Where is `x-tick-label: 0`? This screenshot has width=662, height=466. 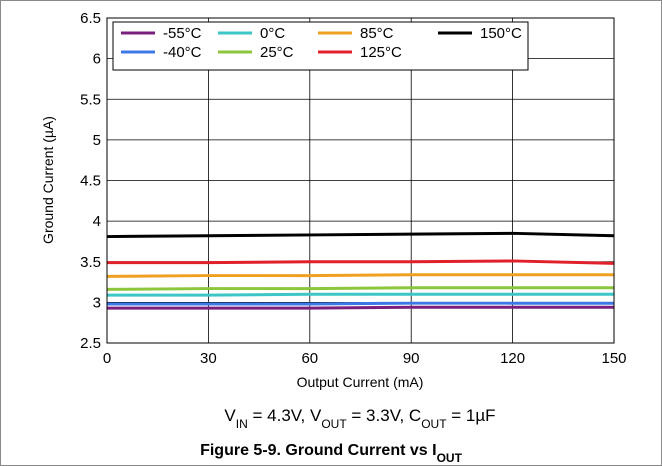
x-tick-label: 0 is located at coordinates (107, 358).